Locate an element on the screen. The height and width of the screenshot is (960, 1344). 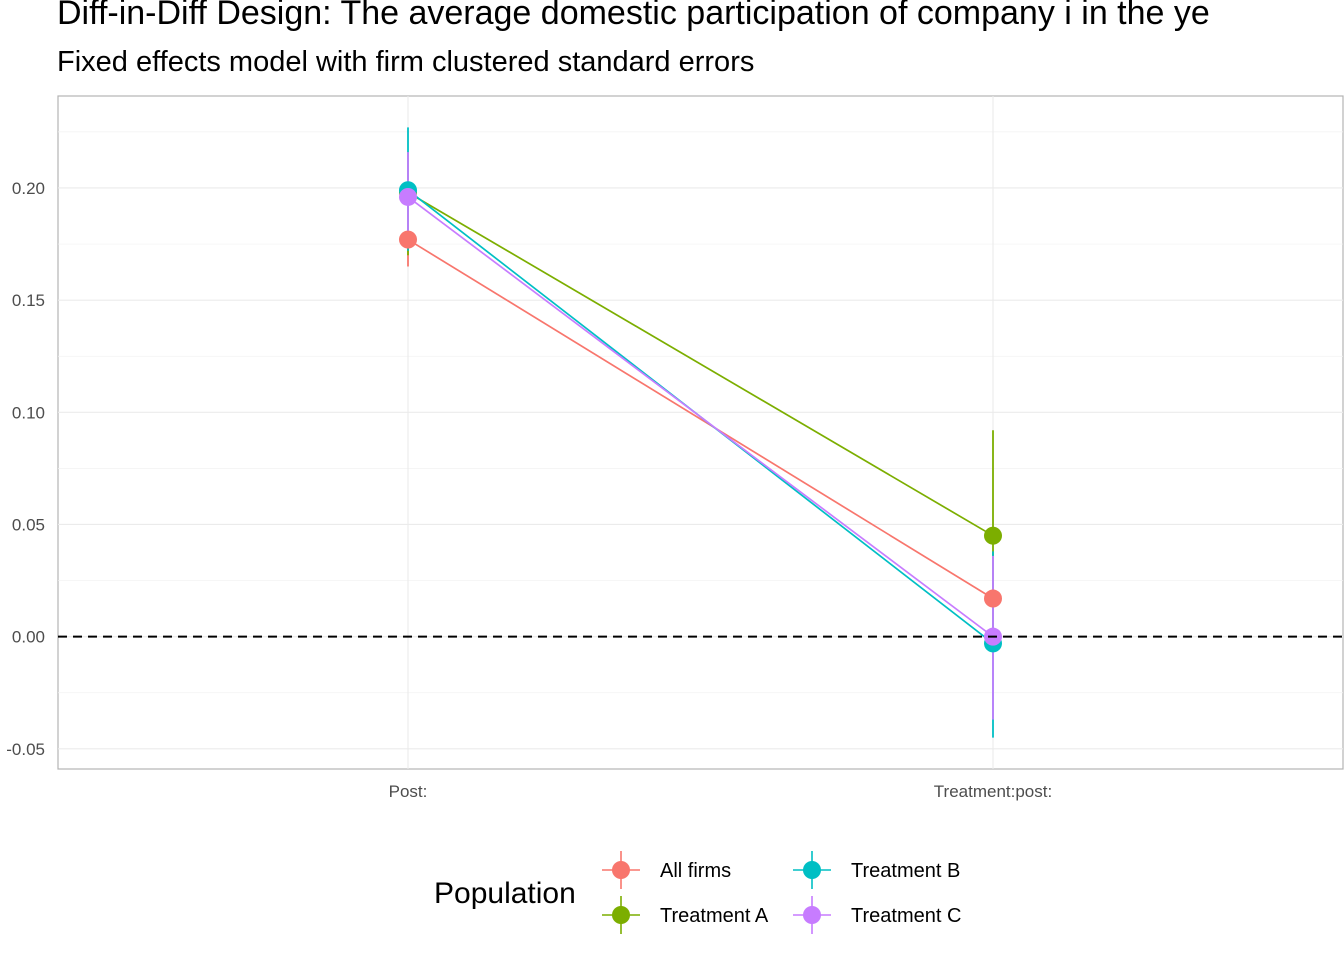
x-axis: Post: Treatment:post: is located at coordinates (721, 791).